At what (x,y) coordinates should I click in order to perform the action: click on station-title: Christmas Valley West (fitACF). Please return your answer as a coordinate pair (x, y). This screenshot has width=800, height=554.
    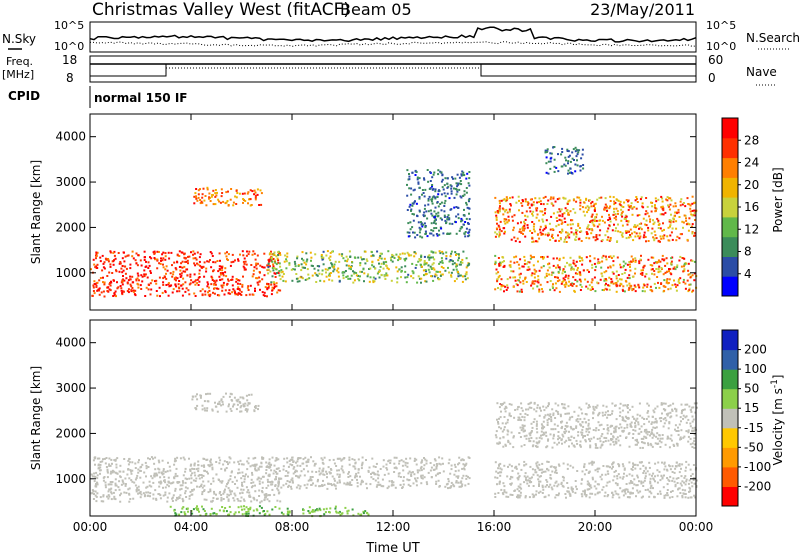
    Looking at the image, I should click on (221, 10).